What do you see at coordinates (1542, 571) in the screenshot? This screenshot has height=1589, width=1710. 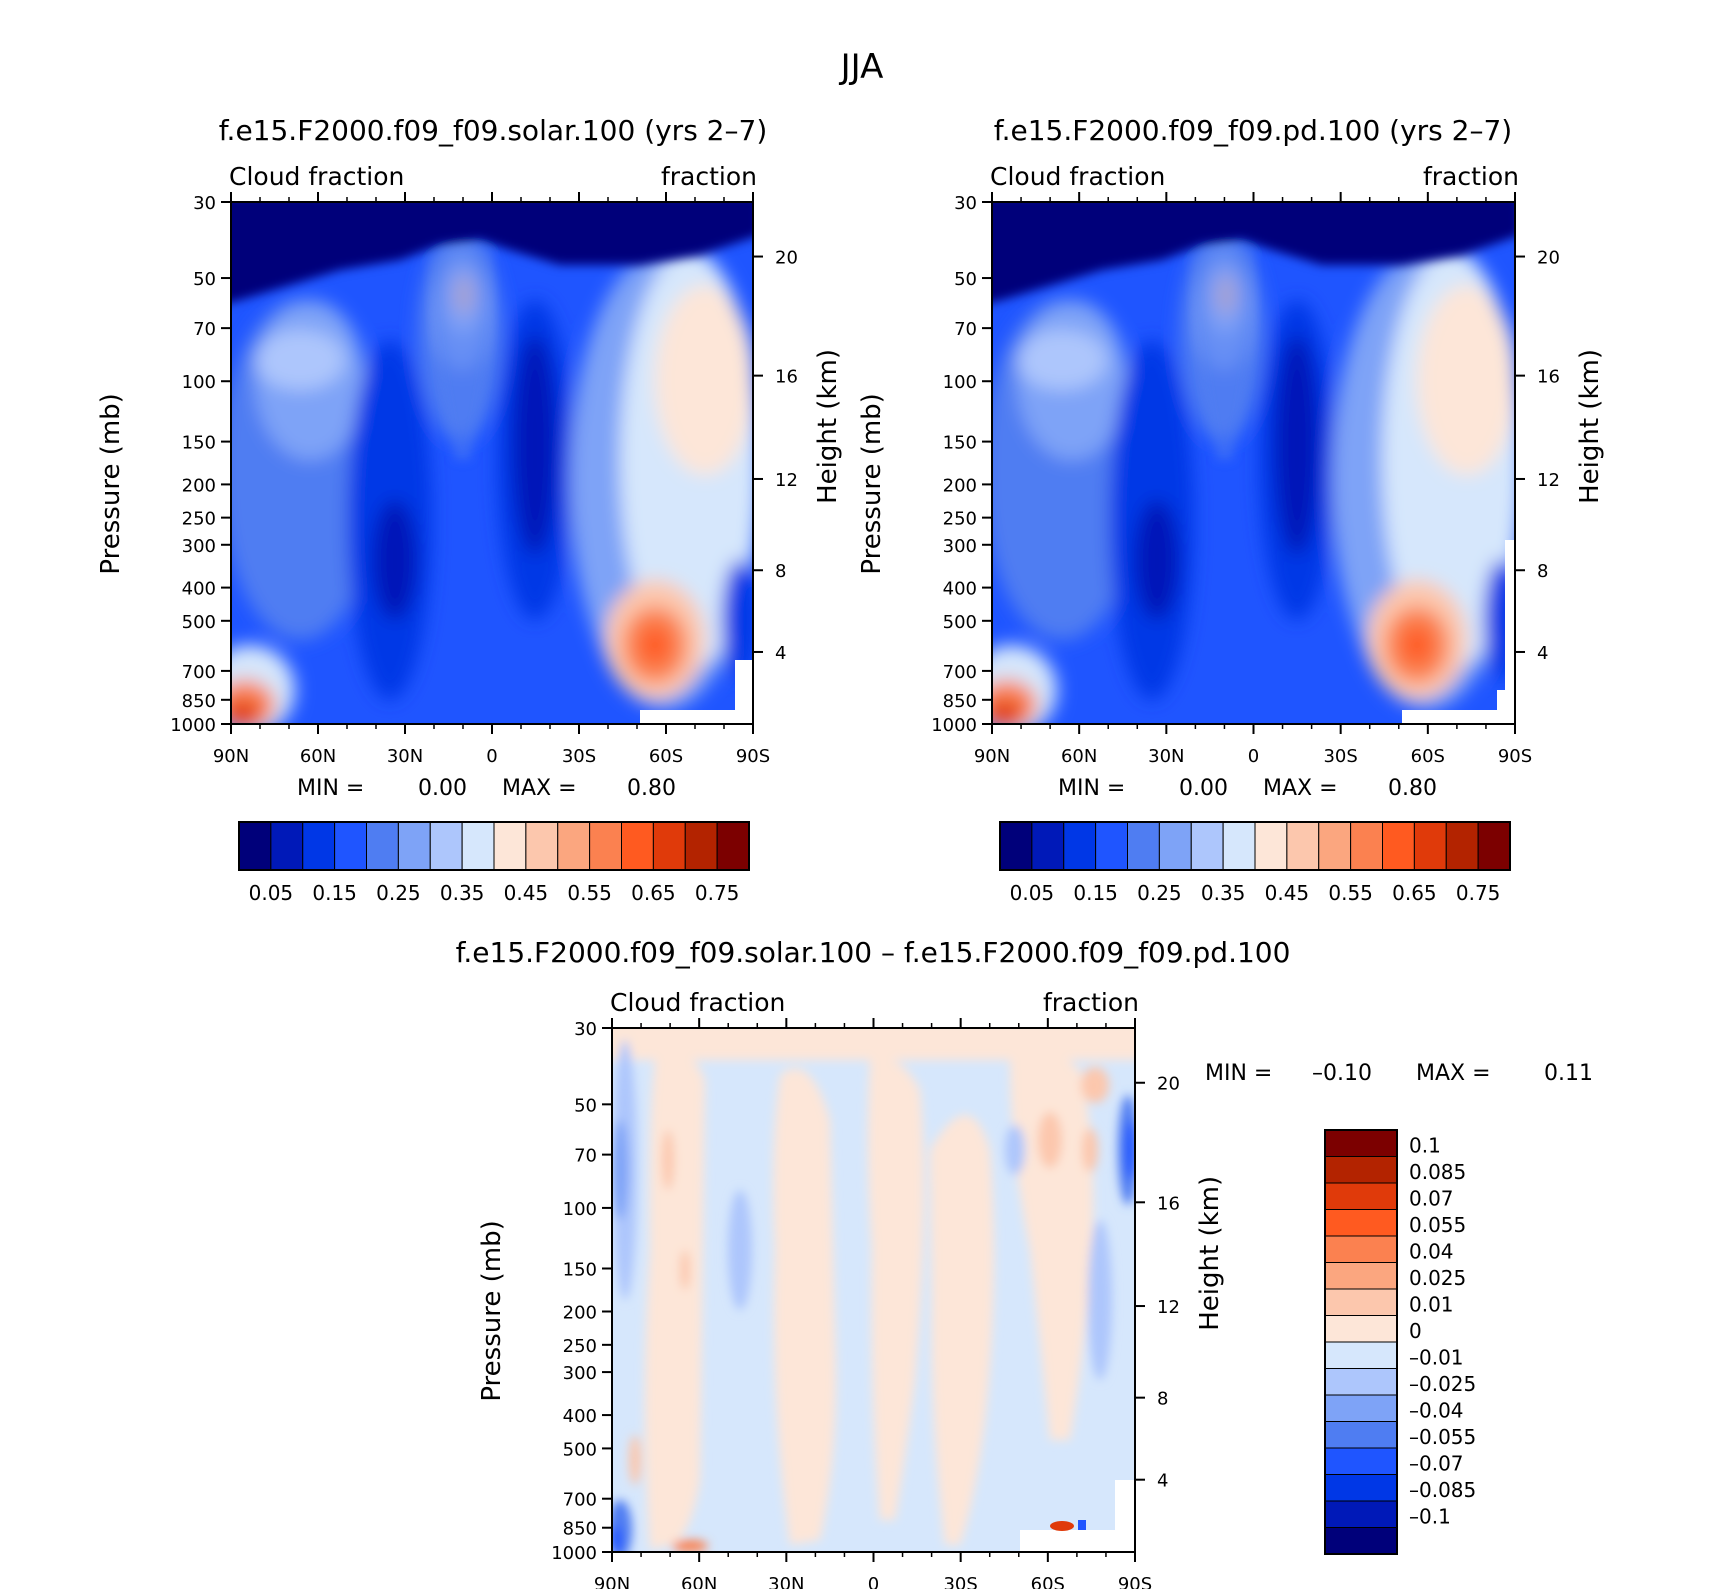 I see `panel-pd-htick-label: 8` at bounding box center [1542, 571].